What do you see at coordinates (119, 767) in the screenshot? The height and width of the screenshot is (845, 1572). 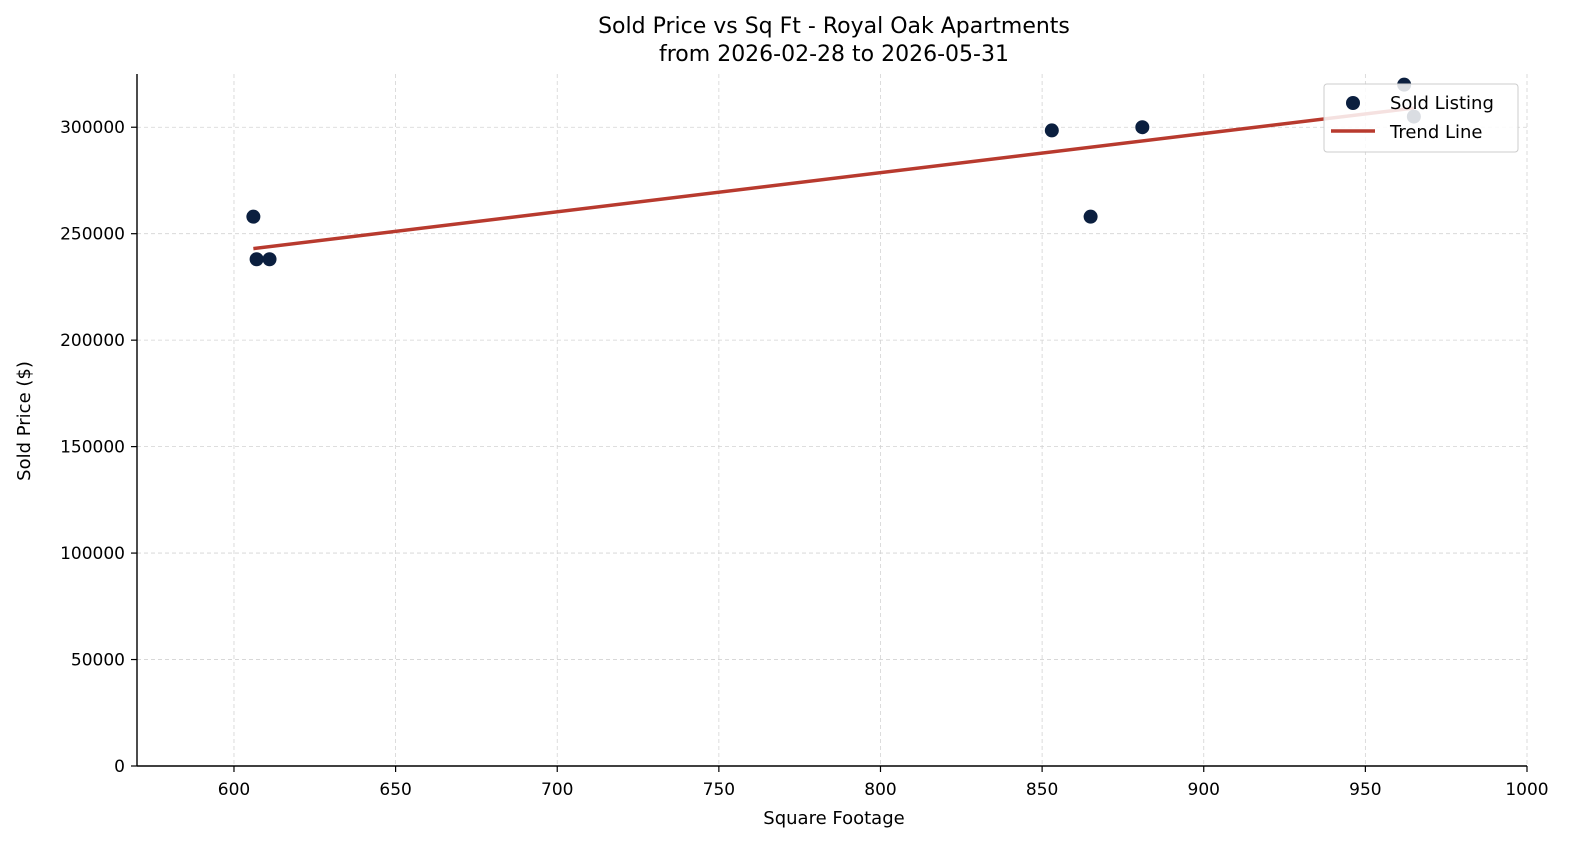 I see `y-tick-label: 0` at bounding box center [119, 767].